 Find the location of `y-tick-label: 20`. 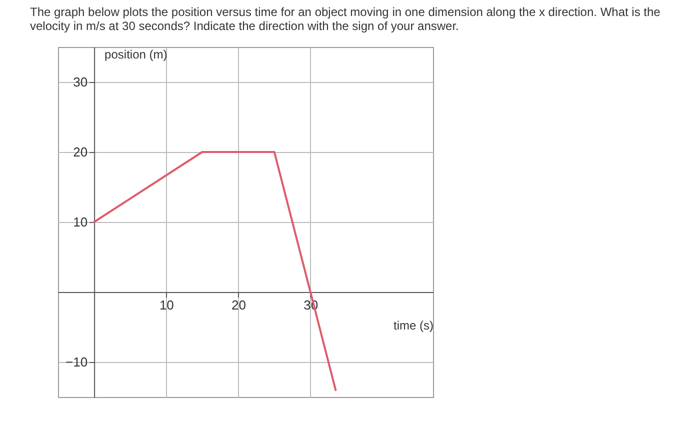

y-tick-label: 20 is located at coordinates (80, 152).